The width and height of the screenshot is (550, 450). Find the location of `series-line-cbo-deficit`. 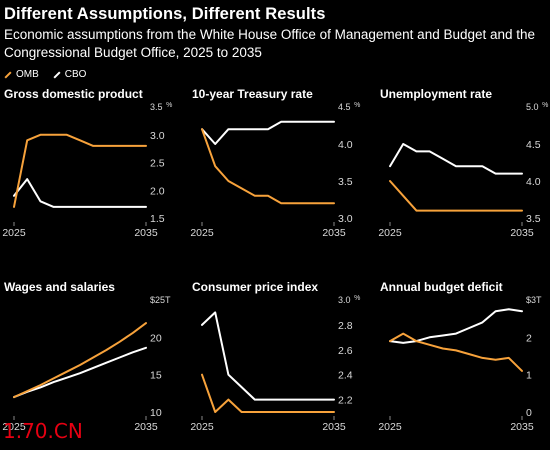

series-line-cbo-deficit is located at coordinates (456, 326).